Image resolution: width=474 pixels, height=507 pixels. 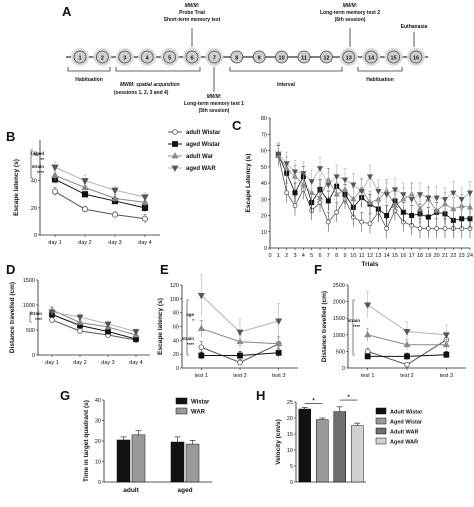 I want to click on legend-label: adult War, so click(x=200, y=157).